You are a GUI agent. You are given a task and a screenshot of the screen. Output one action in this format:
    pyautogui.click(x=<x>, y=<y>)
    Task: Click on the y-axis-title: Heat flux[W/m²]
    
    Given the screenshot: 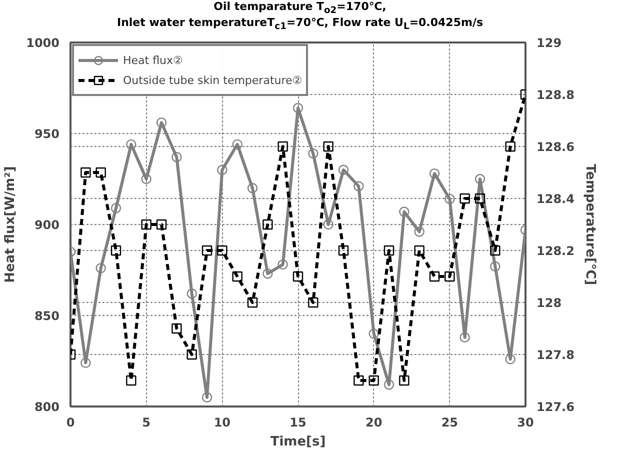 What is the action you would take?
    pyautogui.click(x=10, y=225)
    